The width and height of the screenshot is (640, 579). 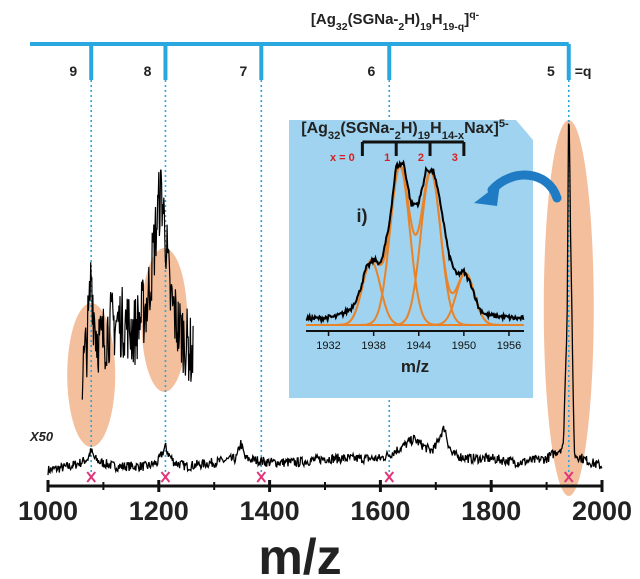 What do you see at coordinates (464, 346) in the screenshot?
I see `inset-x-tick-label-1950: 1950` at bounding box center [464, 346].